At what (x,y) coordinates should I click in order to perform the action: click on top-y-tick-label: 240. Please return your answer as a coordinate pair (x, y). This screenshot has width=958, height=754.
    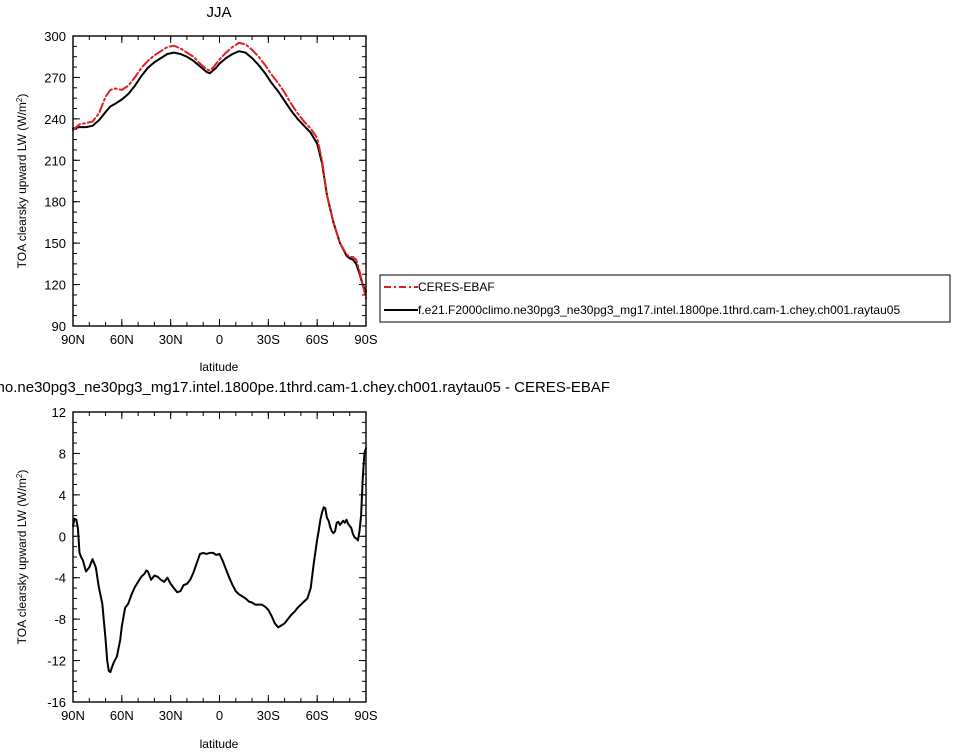
    Looking at the image, I should click on (55, 119).